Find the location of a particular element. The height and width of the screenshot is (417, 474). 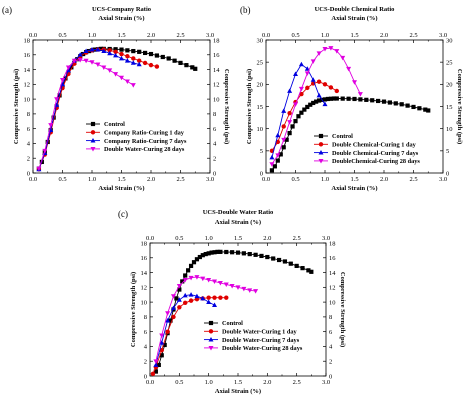

plot-area is located at coordinates (232, 312).